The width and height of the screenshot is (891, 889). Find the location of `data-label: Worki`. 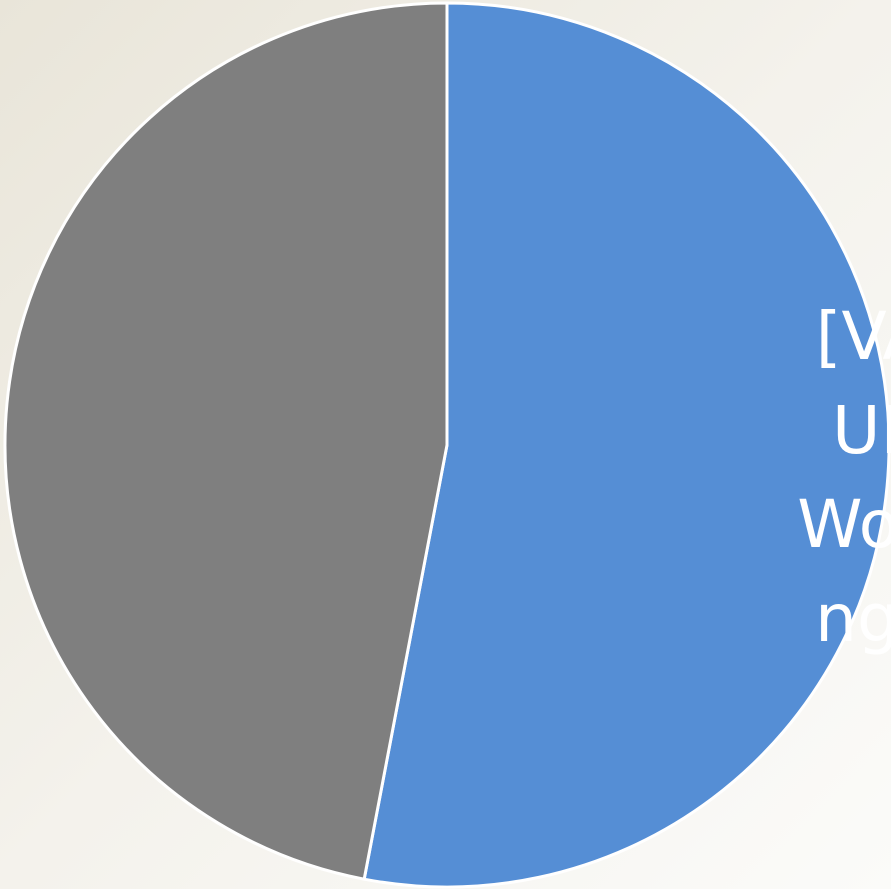

data-label: Worki is located at coordinates (844, 524).